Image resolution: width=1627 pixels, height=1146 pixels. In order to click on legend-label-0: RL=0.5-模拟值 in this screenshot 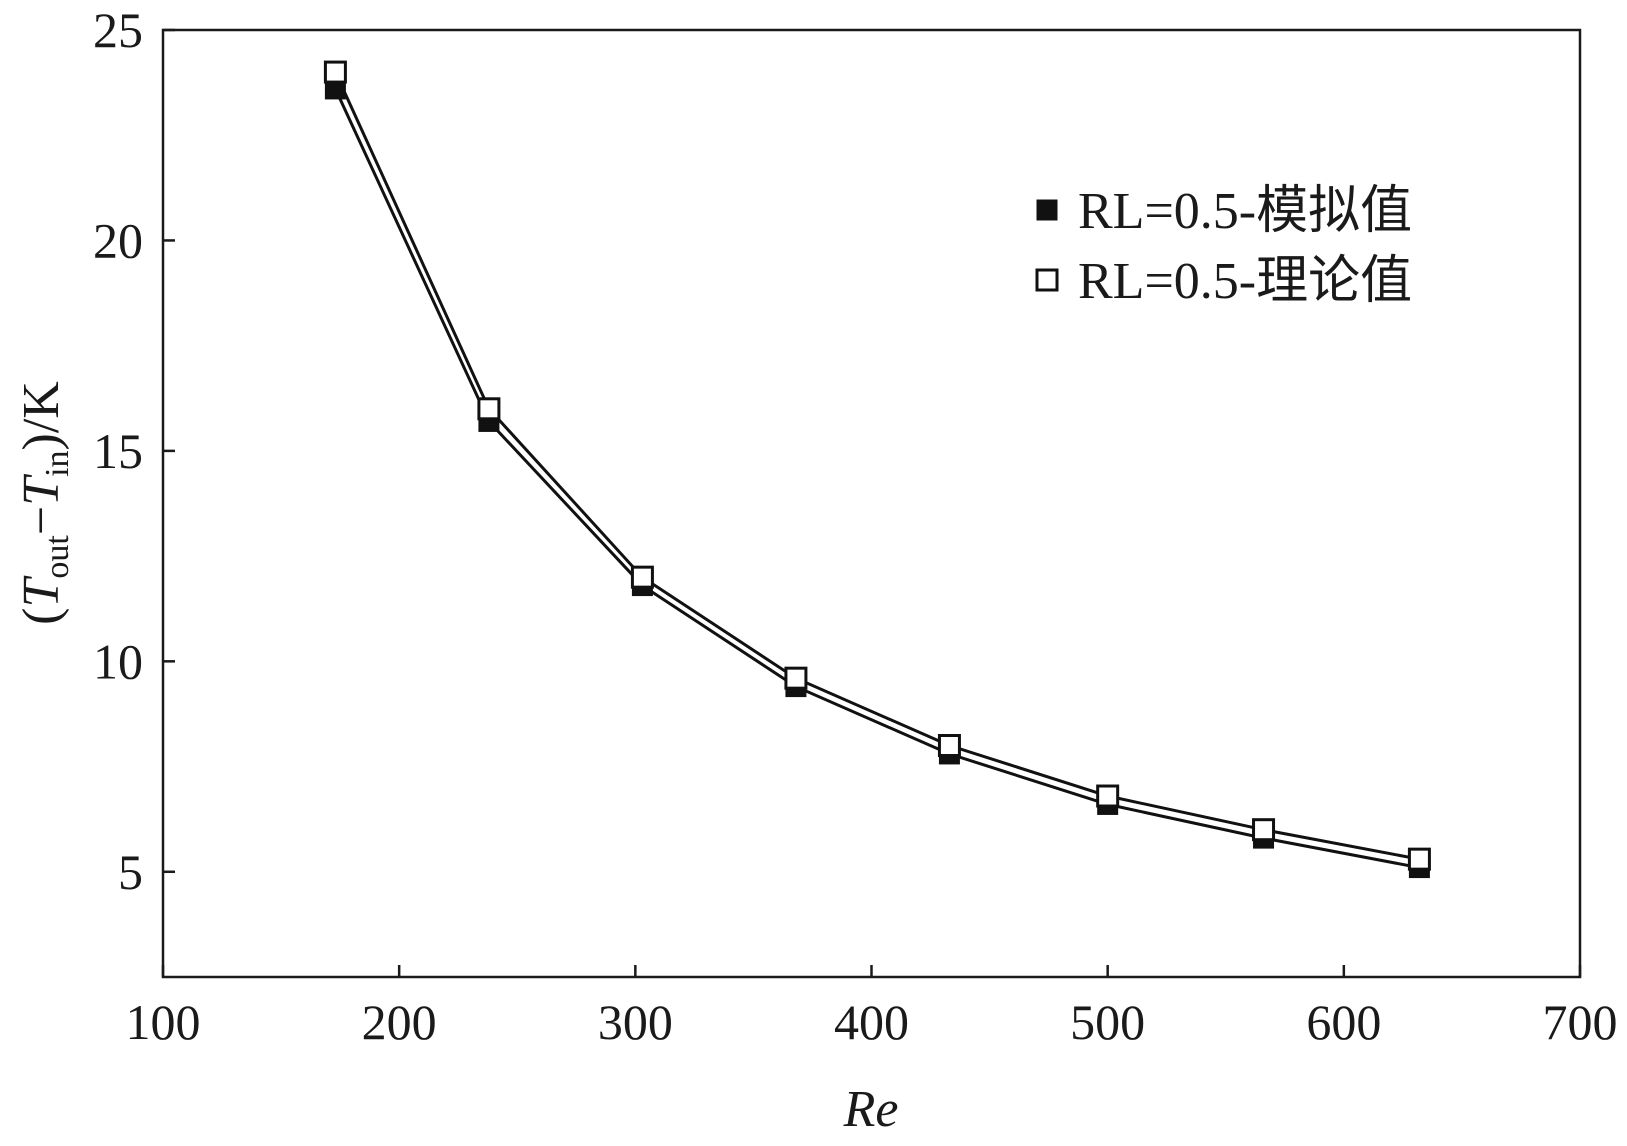, I will do `click(1245, 211)`.